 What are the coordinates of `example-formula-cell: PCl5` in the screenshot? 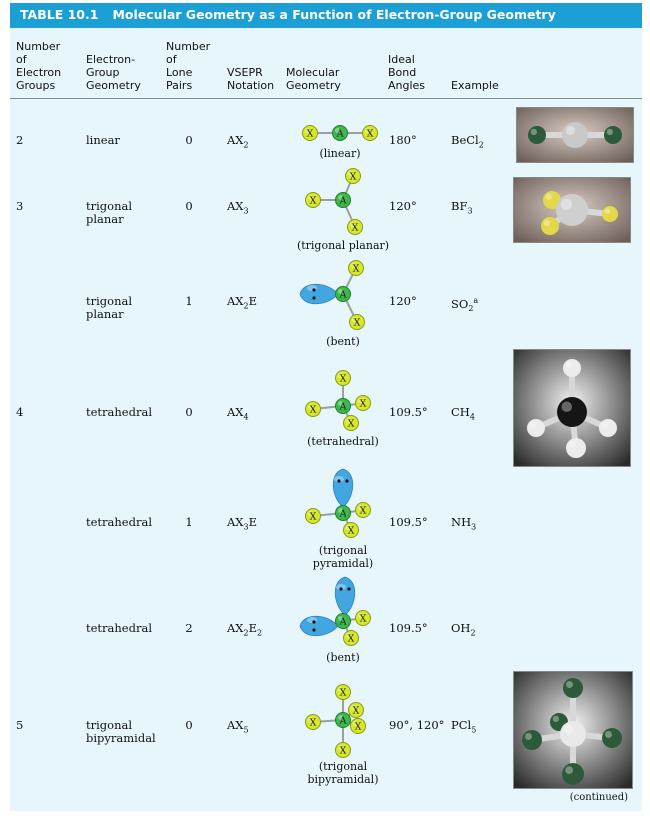 It's located at (464, 726).